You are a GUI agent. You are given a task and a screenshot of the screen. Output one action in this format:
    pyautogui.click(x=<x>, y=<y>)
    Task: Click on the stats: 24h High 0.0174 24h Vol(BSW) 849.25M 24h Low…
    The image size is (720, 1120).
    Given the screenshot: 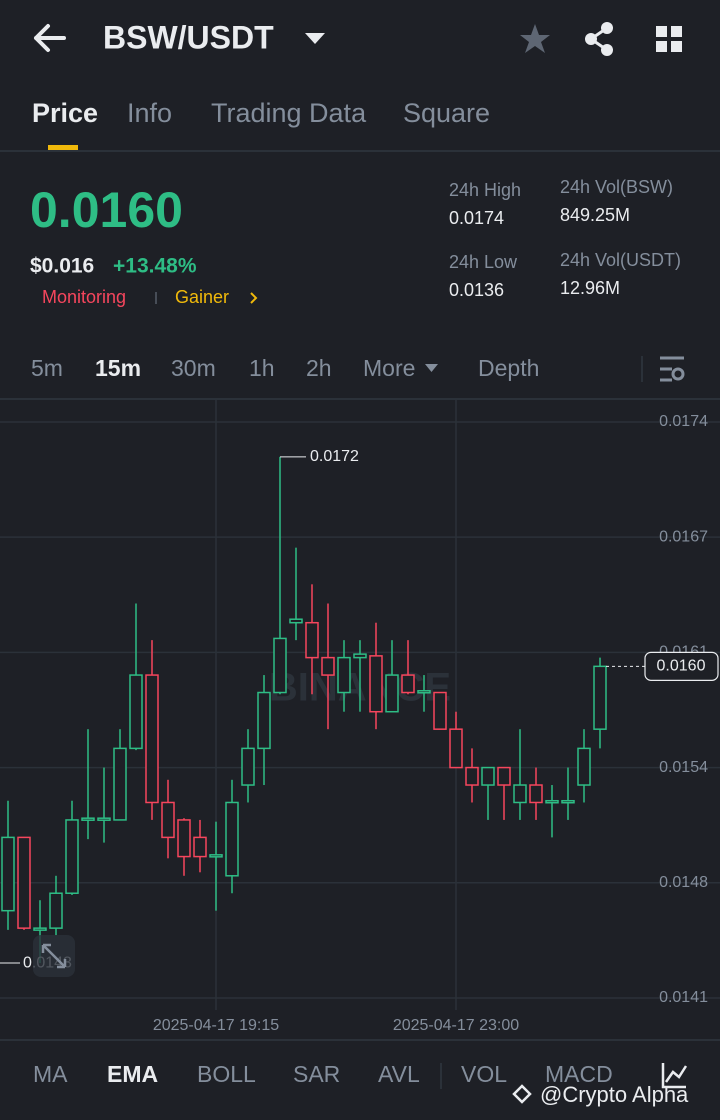 What is the action you would take?
    pyautogui.click(x=565, y=238)
    